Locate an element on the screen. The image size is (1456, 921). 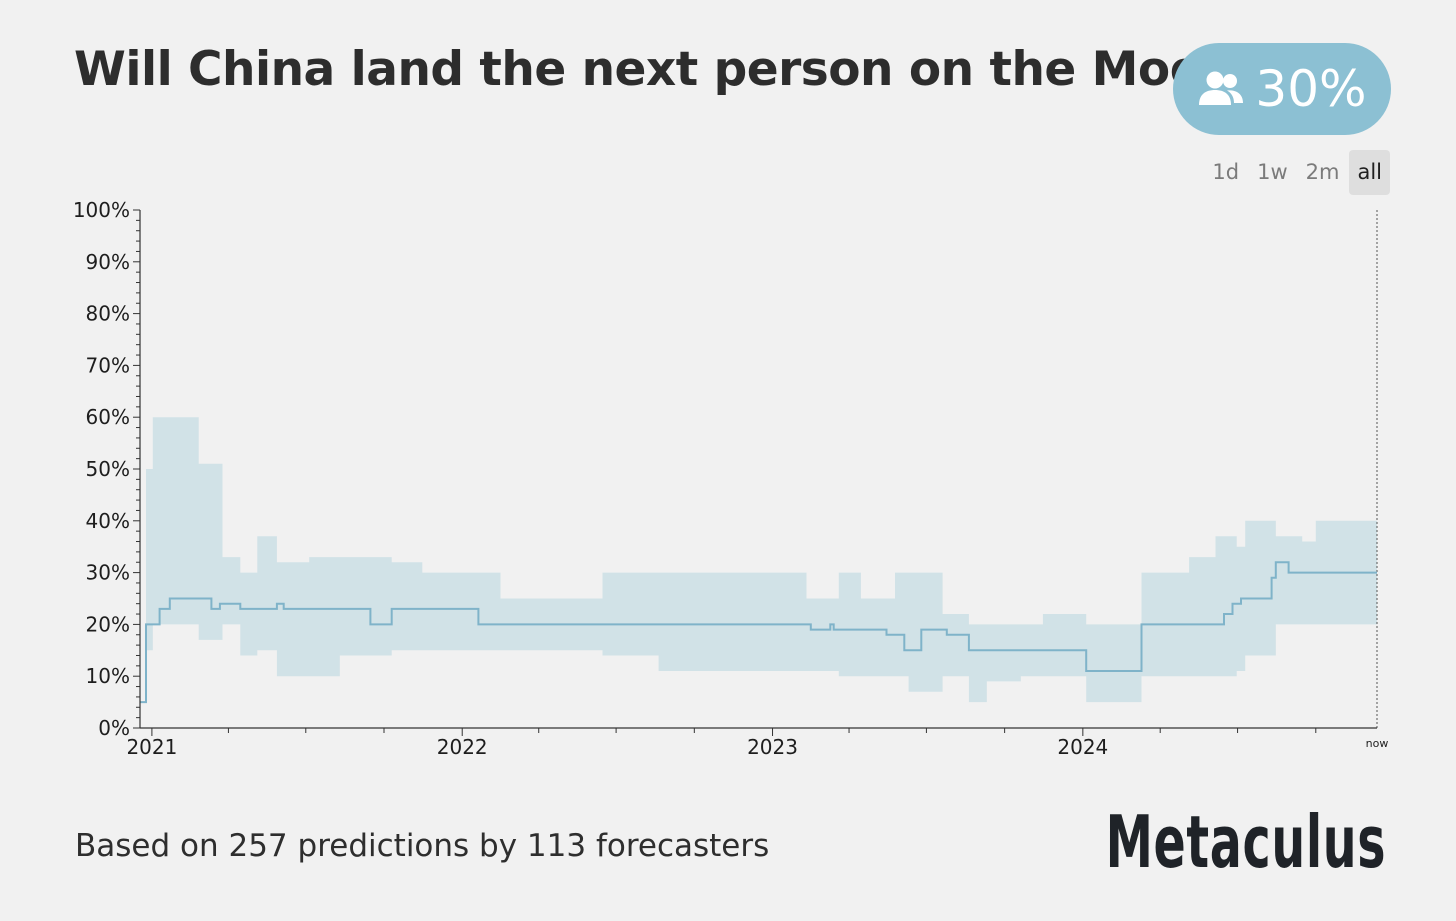
x-tick-label: 2024 is located at coordinates (1082, 747).